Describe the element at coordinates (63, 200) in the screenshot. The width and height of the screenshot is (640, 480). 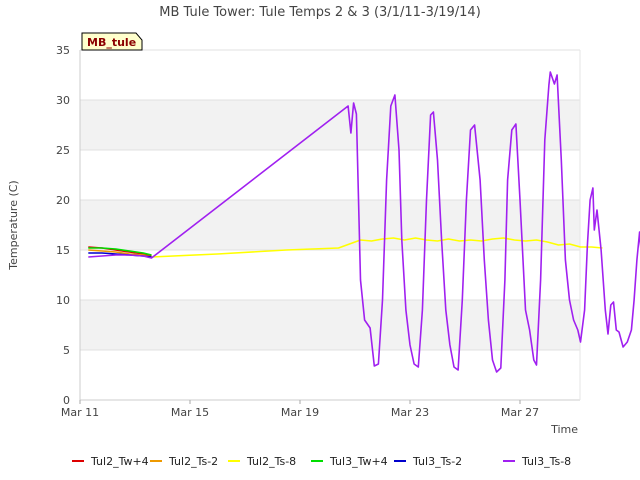
I see `y-tick-label: 20` at that location.